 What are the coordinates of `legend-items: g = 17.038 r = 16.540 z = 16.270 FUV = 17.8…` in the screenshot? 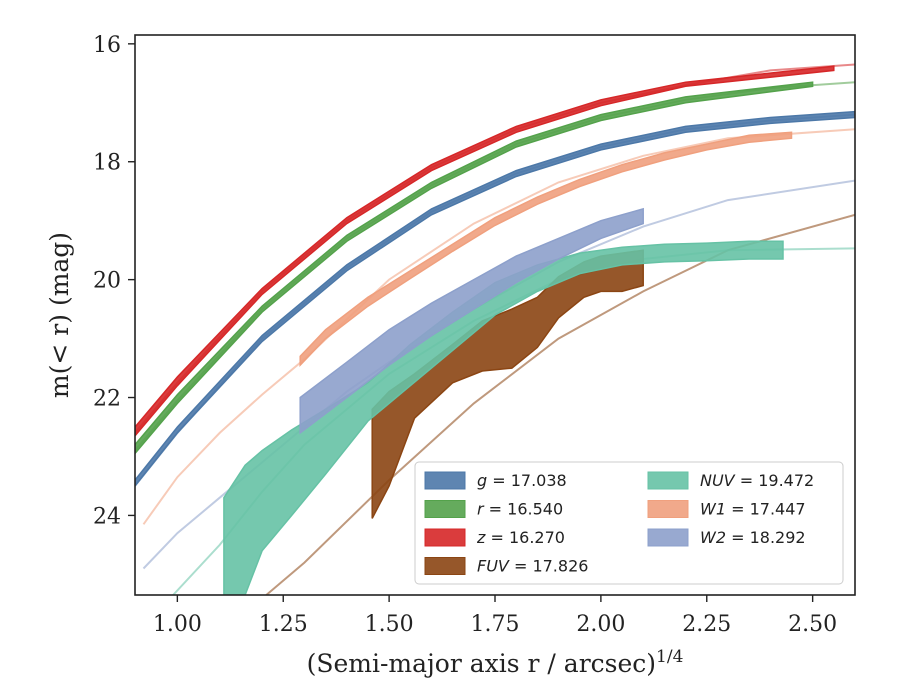 It's located at (619, 523).